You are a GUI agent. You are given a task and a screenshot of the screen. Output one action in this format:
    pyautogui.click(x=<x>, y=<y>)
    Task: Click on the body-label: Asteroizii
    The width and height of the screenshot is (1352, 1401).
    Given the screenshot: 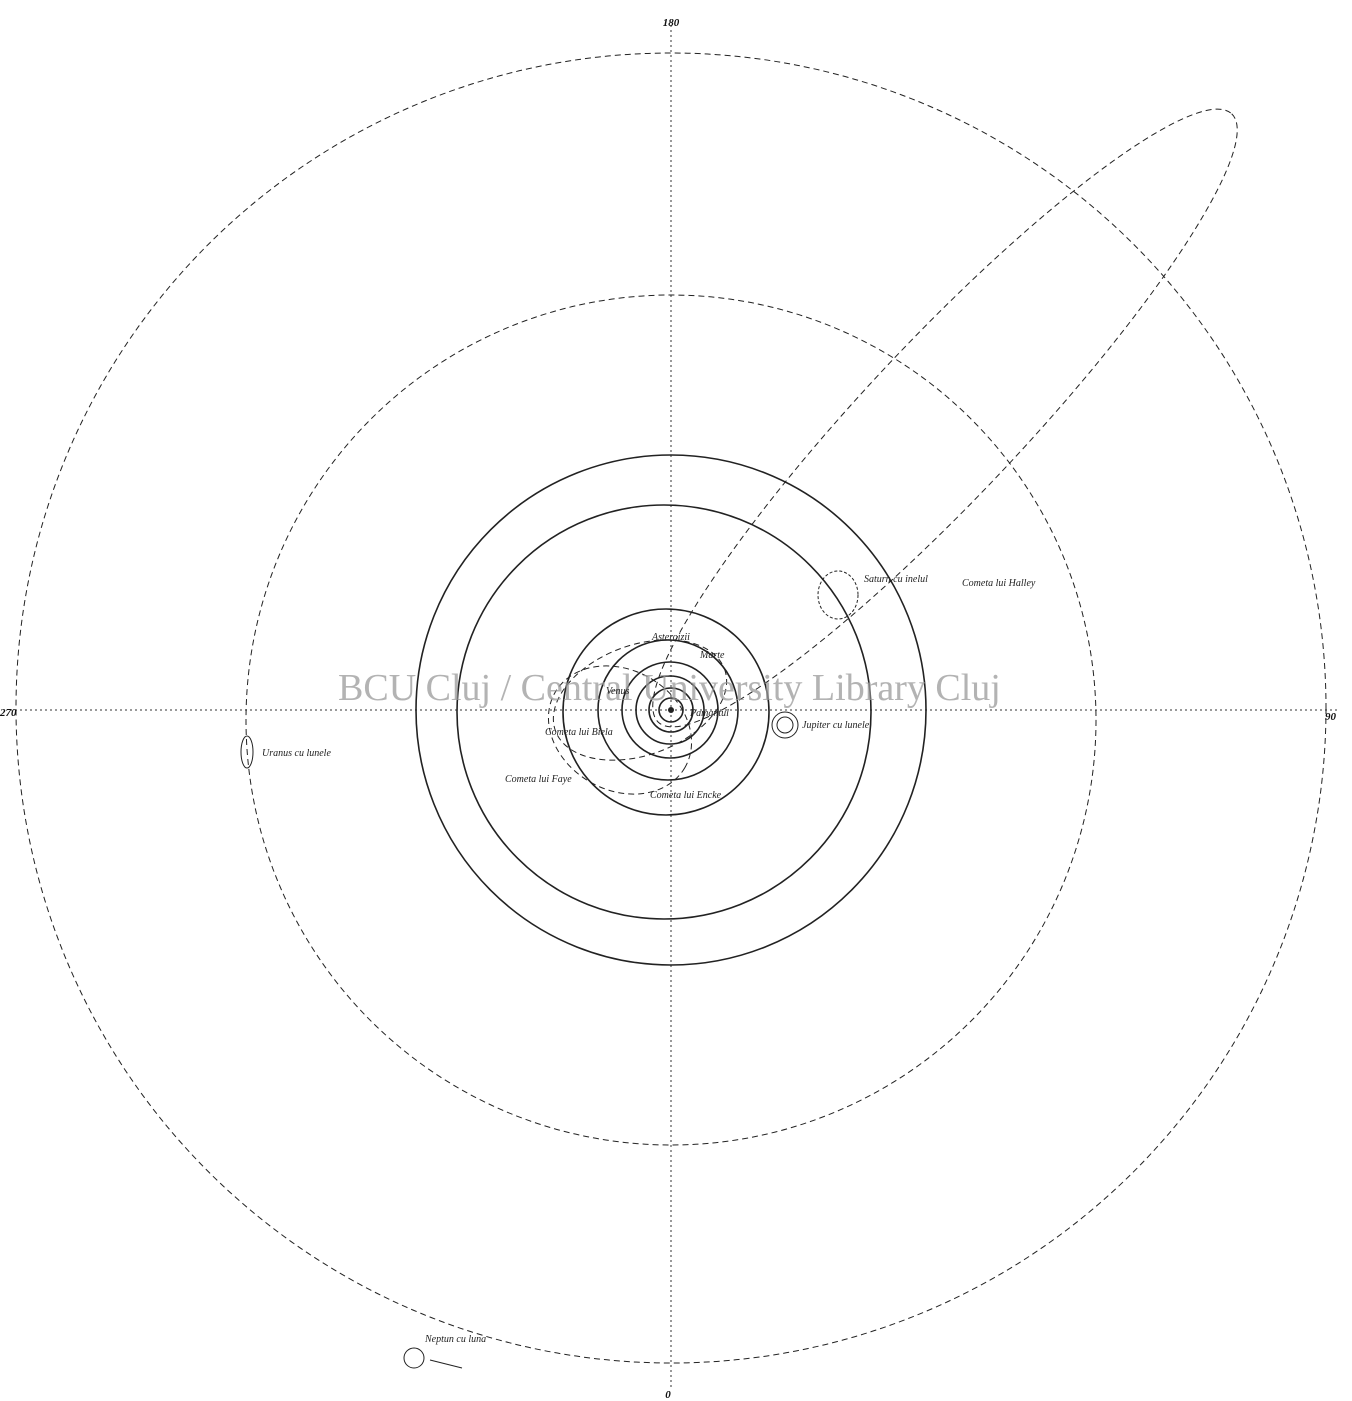 What is the action you would take?
    pyautogui.click(x=670, y=637)
    